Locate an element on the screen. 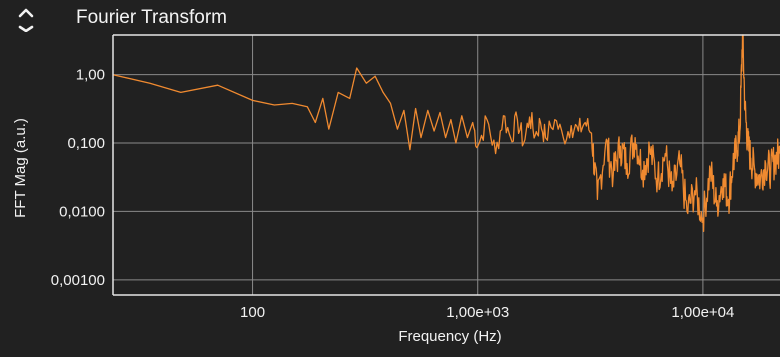  x-tick-label: 1,00e+03 is located at coordinates (477, 312).